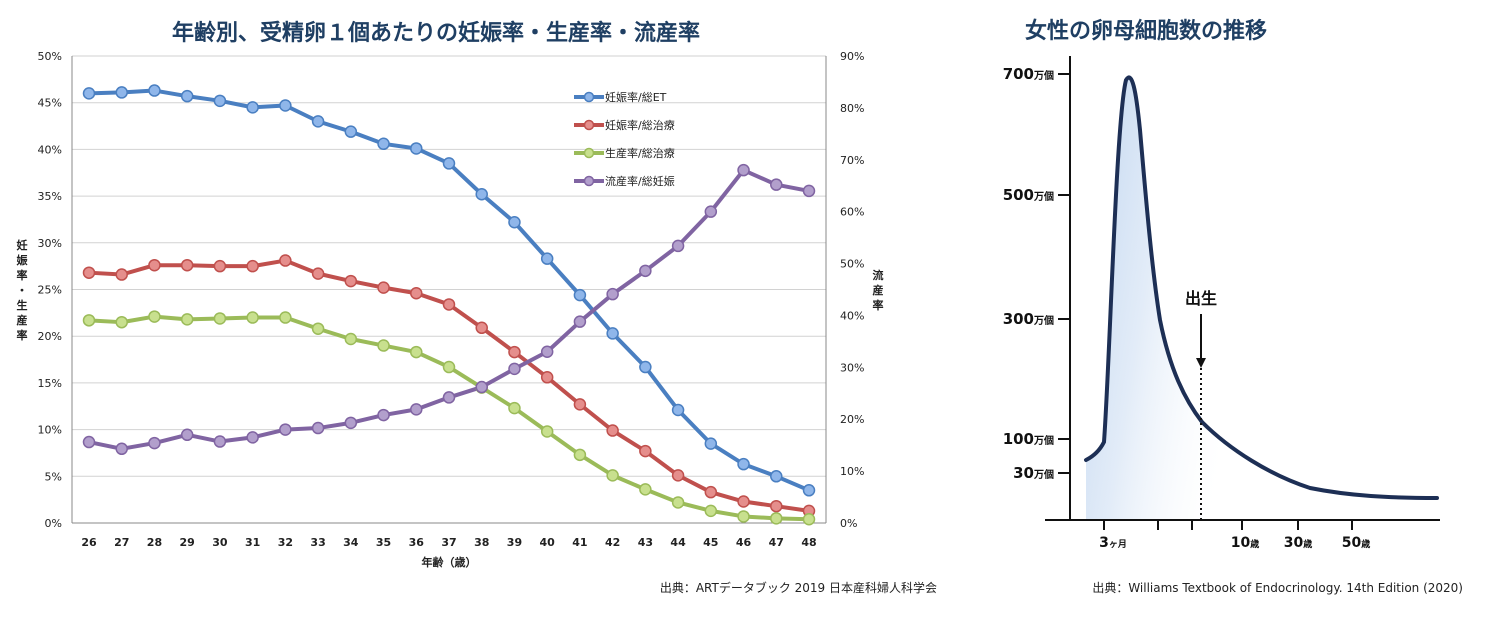 This screenshot has height=644, width=1502. I want to click on oocyte-area, so click(1174, 298).